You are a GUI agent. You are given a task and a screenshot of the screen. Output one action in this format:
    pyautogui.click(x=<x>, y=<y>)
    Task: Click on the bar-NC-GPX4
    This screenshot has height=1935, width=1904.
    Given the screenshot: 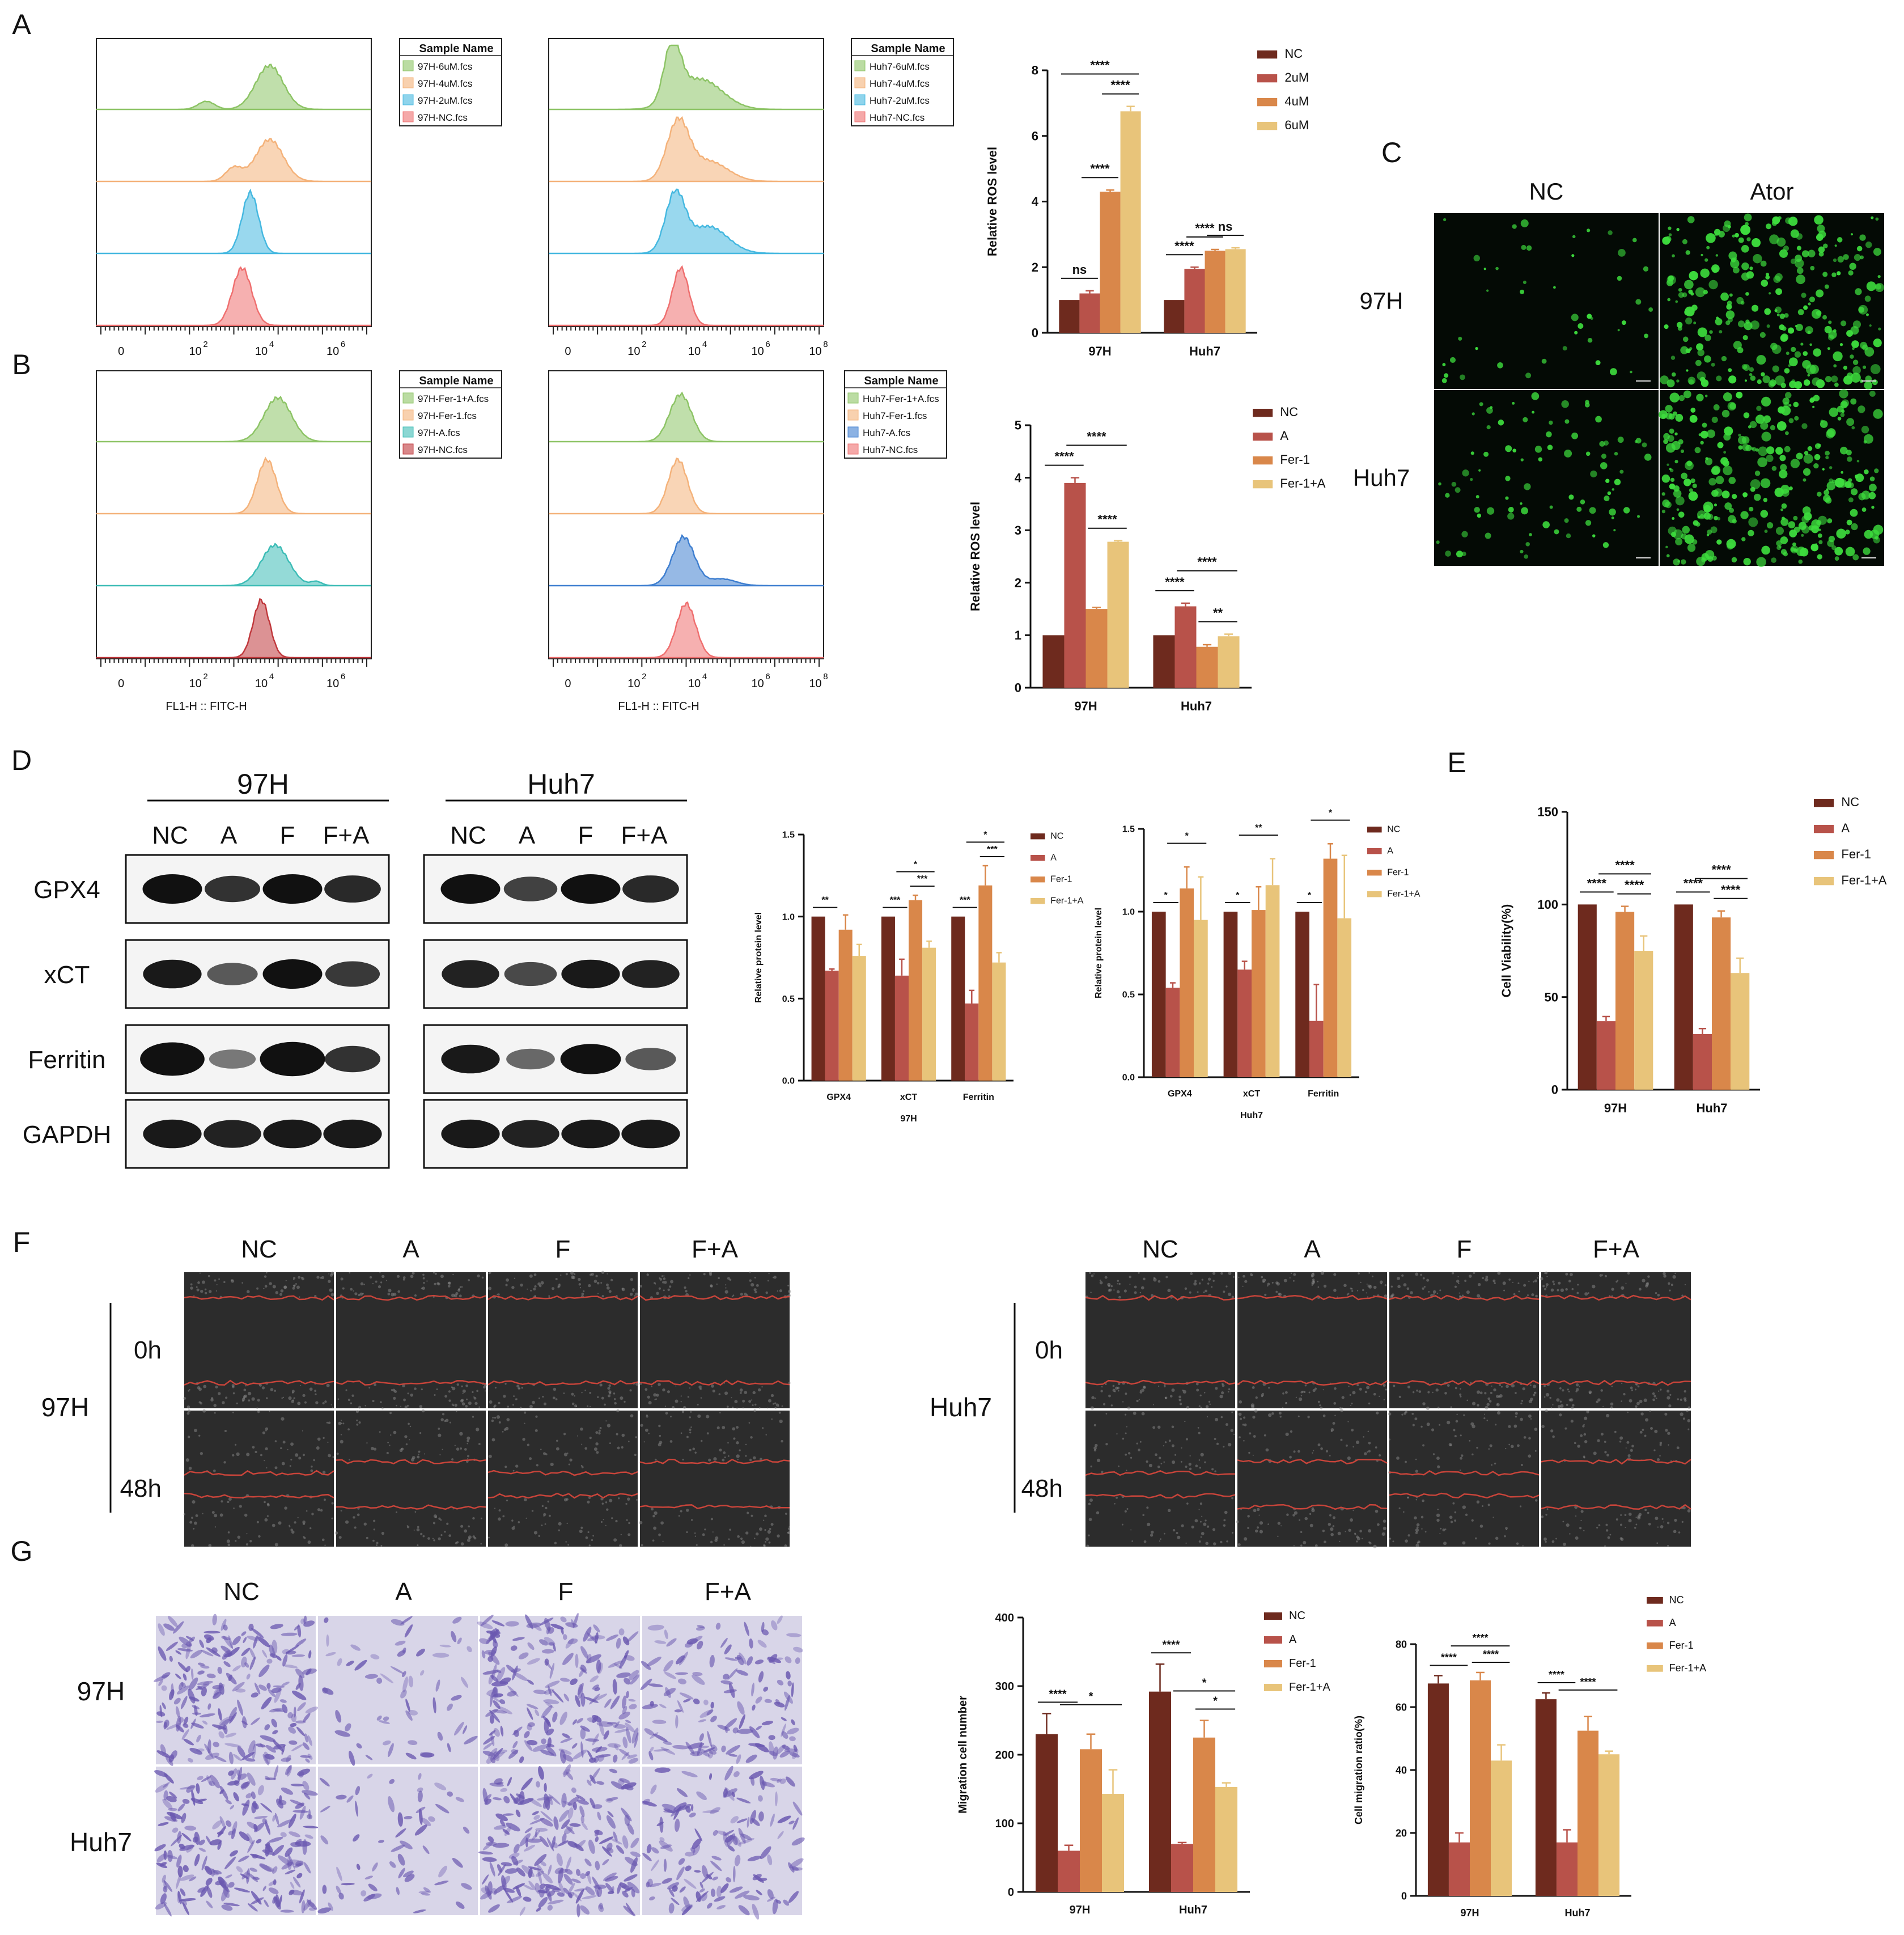 What is the action you would take?
    pyautogui.click(x=1158, y=995)
    